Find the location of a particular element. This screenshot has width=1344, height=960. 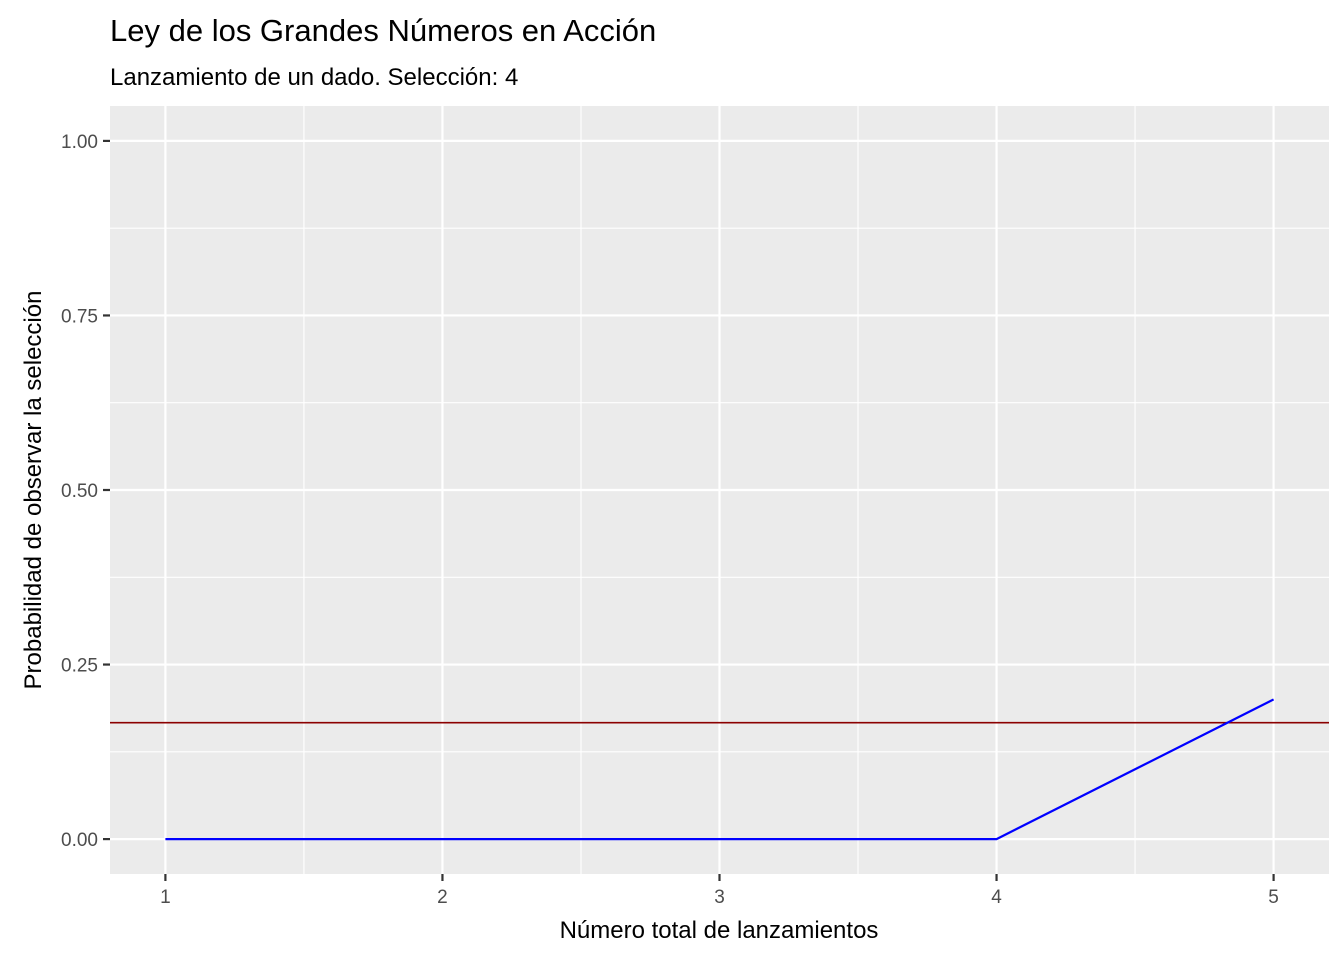

series-line is located at coordinates (720, 769).